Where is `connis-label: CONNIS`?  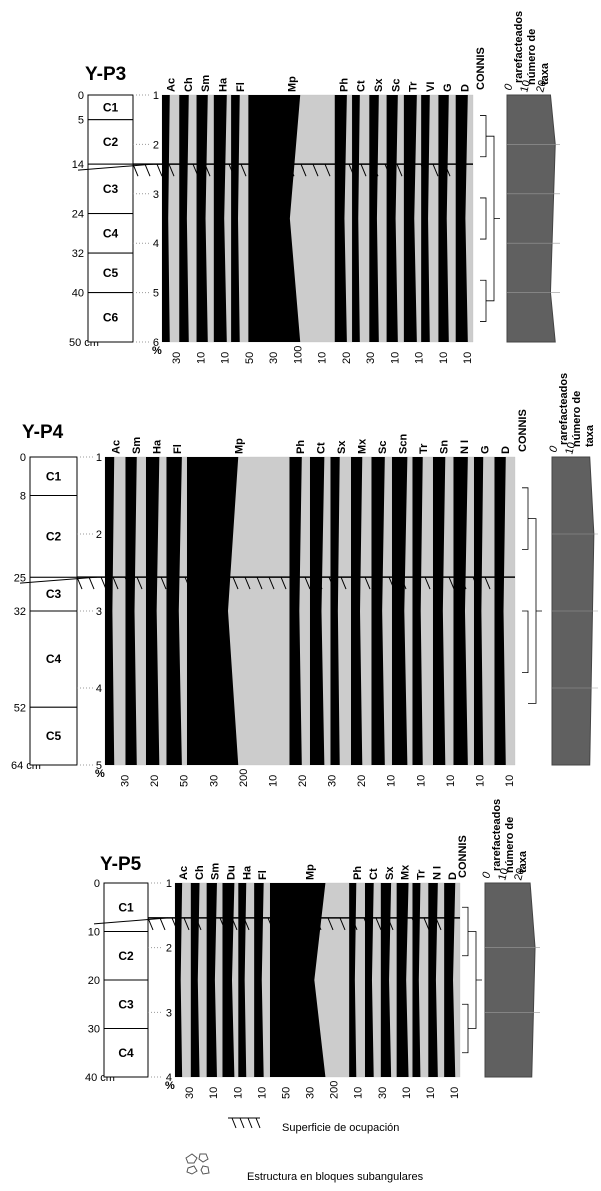
connis-label: CONNIS is located at coordinates (463, 856).